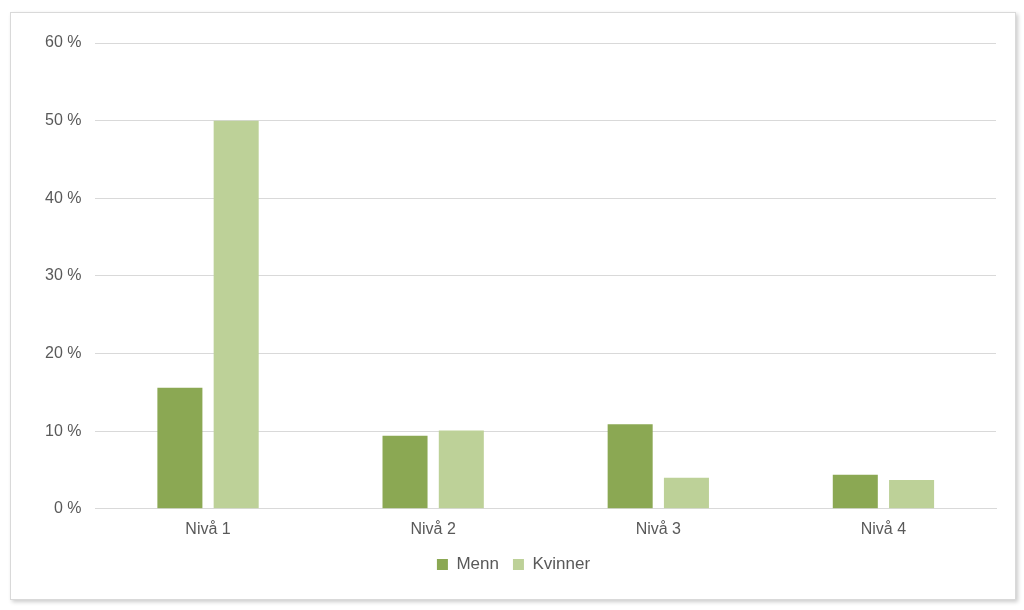 Image resolution: width=1024 pixels, height=610 pixels. What do you see at coordinates (63, 120) in the screenshot?
I see `y-tick-label: 50 %` at bounding box center [63, 120].